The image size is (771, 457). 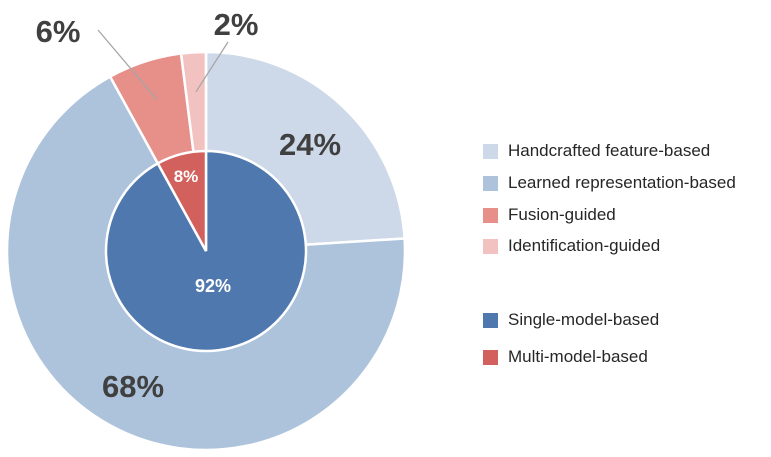 I want to click on legend-label: Single-model-based, so click(x=584, y=319).